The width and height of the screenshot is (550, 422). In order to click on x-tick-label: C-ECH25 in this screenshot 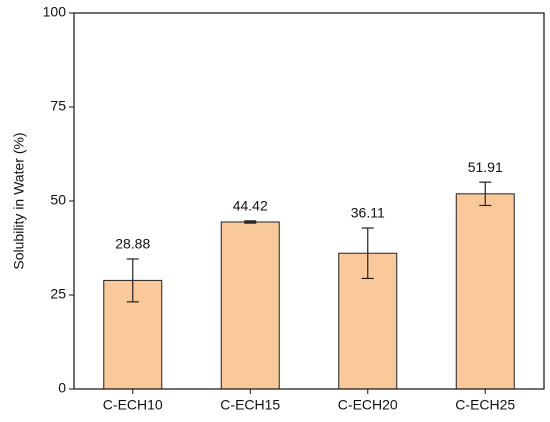, I will do `click(485, 405)`.